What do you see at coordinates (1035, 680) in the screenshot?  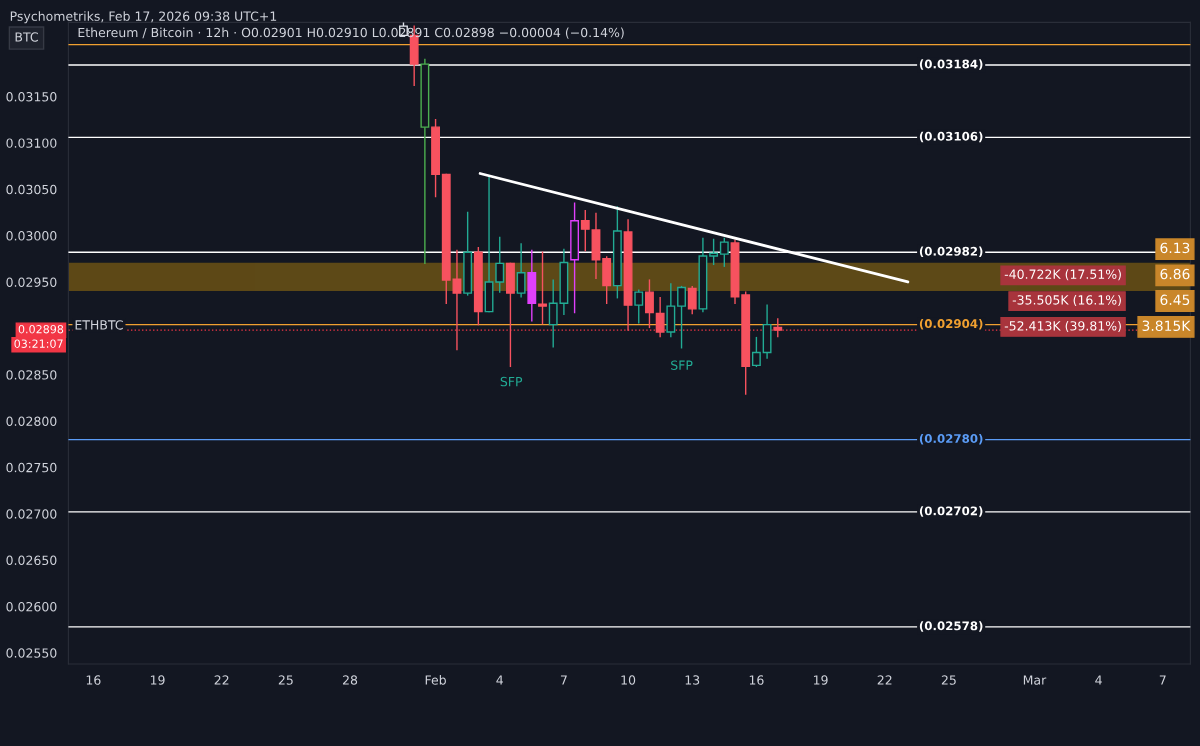 I see `x-tick-label: Mar` at bounding box center [1035, 680].